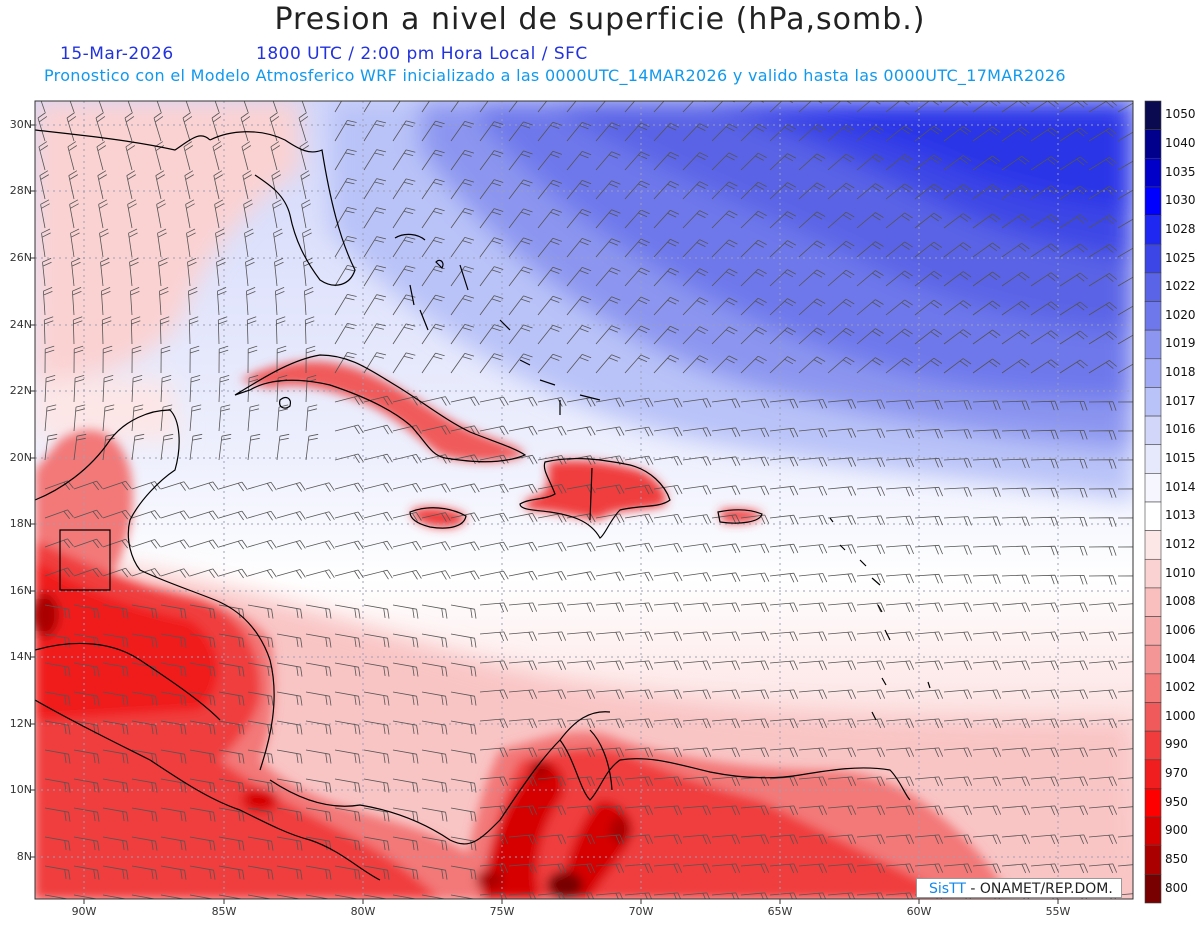  Describe the element at coordinates (20, 523) in the screenshot. I see `lat-label-18n: 18N` at that location.